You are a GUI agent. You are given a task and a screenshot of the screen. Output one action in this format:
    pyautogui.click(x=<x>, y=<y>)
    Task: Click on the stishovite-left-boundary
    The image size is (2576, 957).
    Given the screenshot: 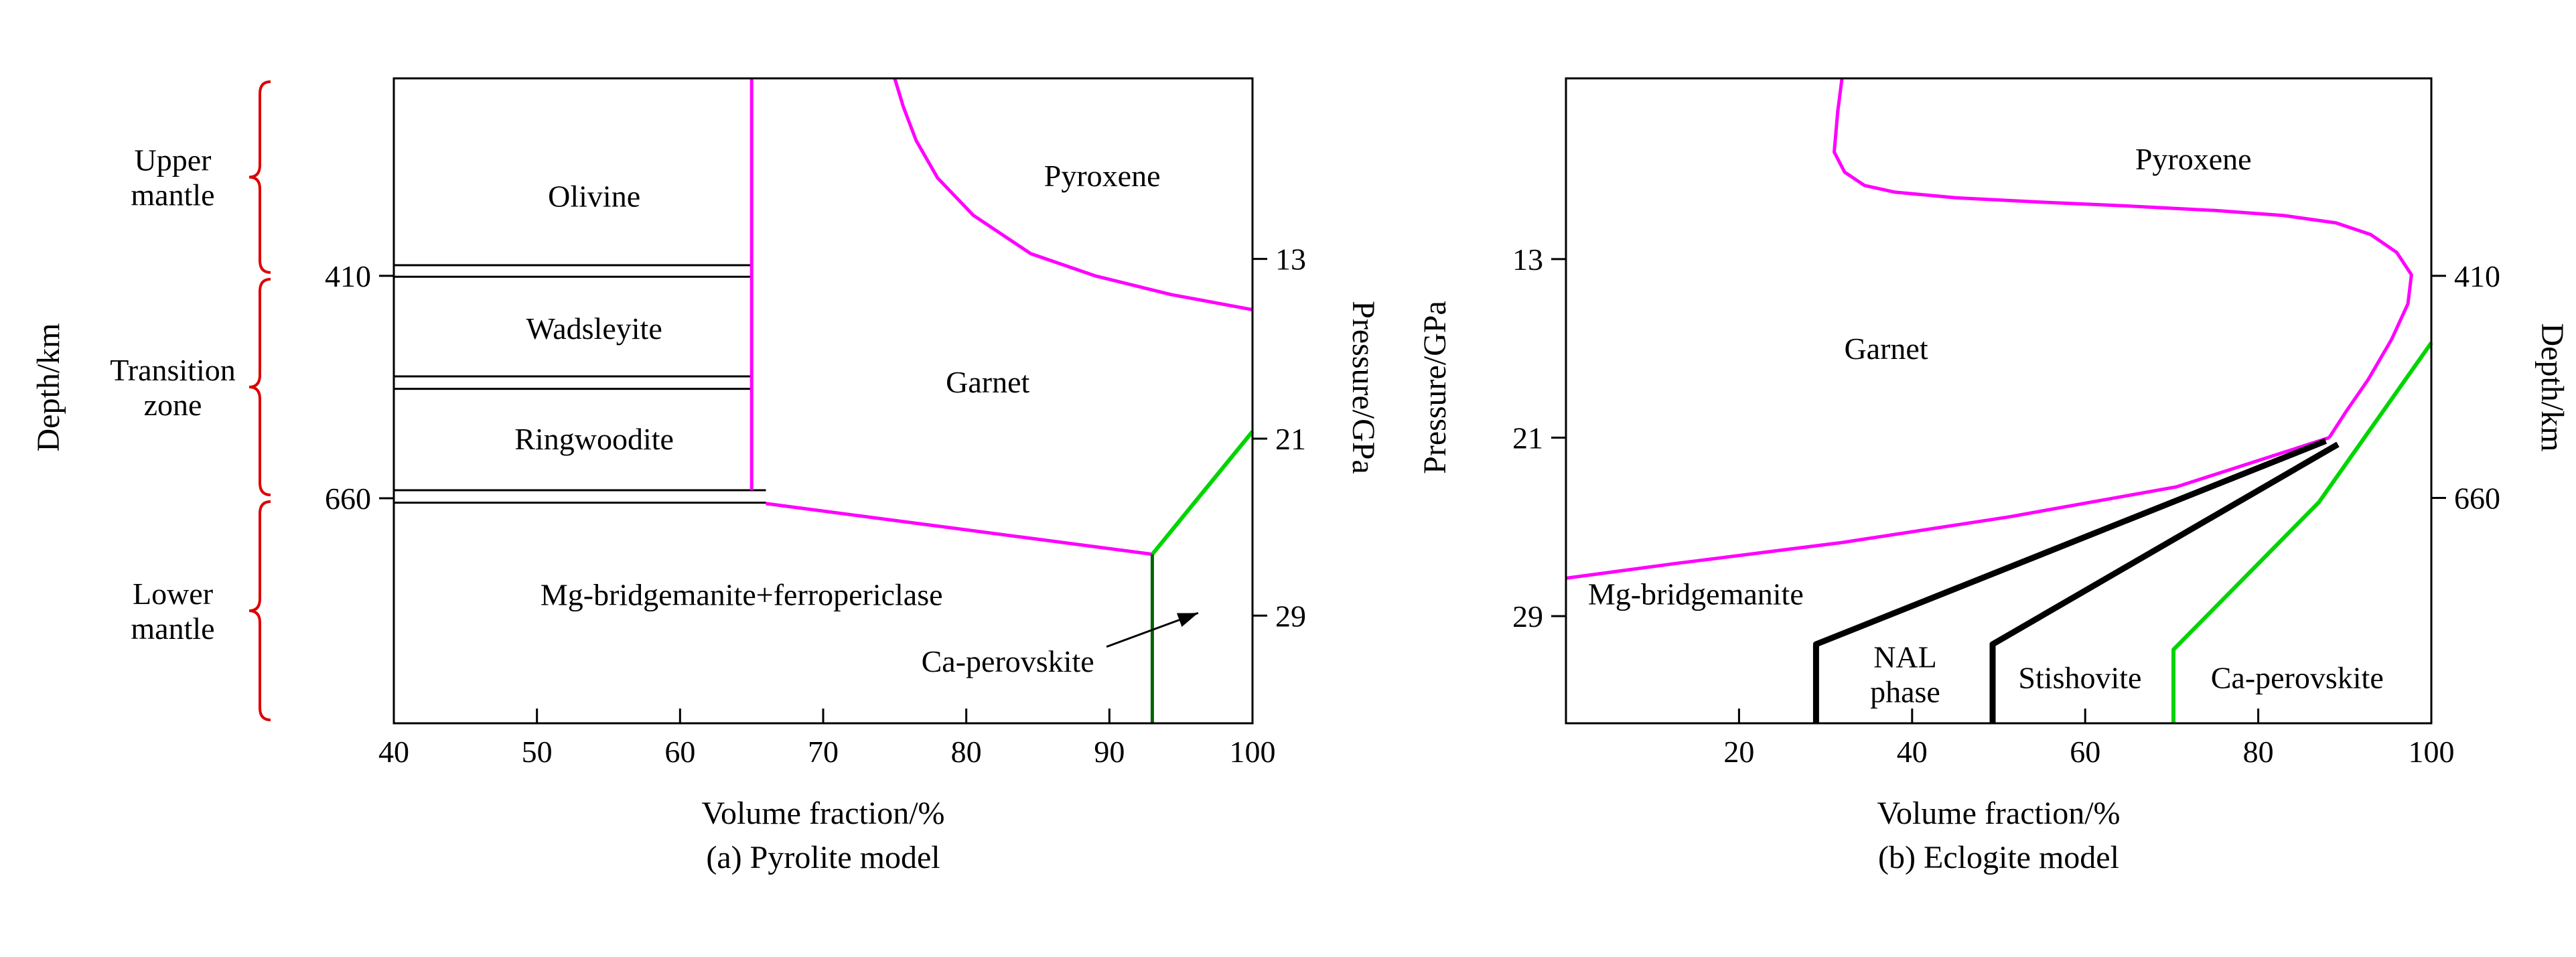 What is the action you would take?
    pyautogui.click(x=2164, y=582)
    